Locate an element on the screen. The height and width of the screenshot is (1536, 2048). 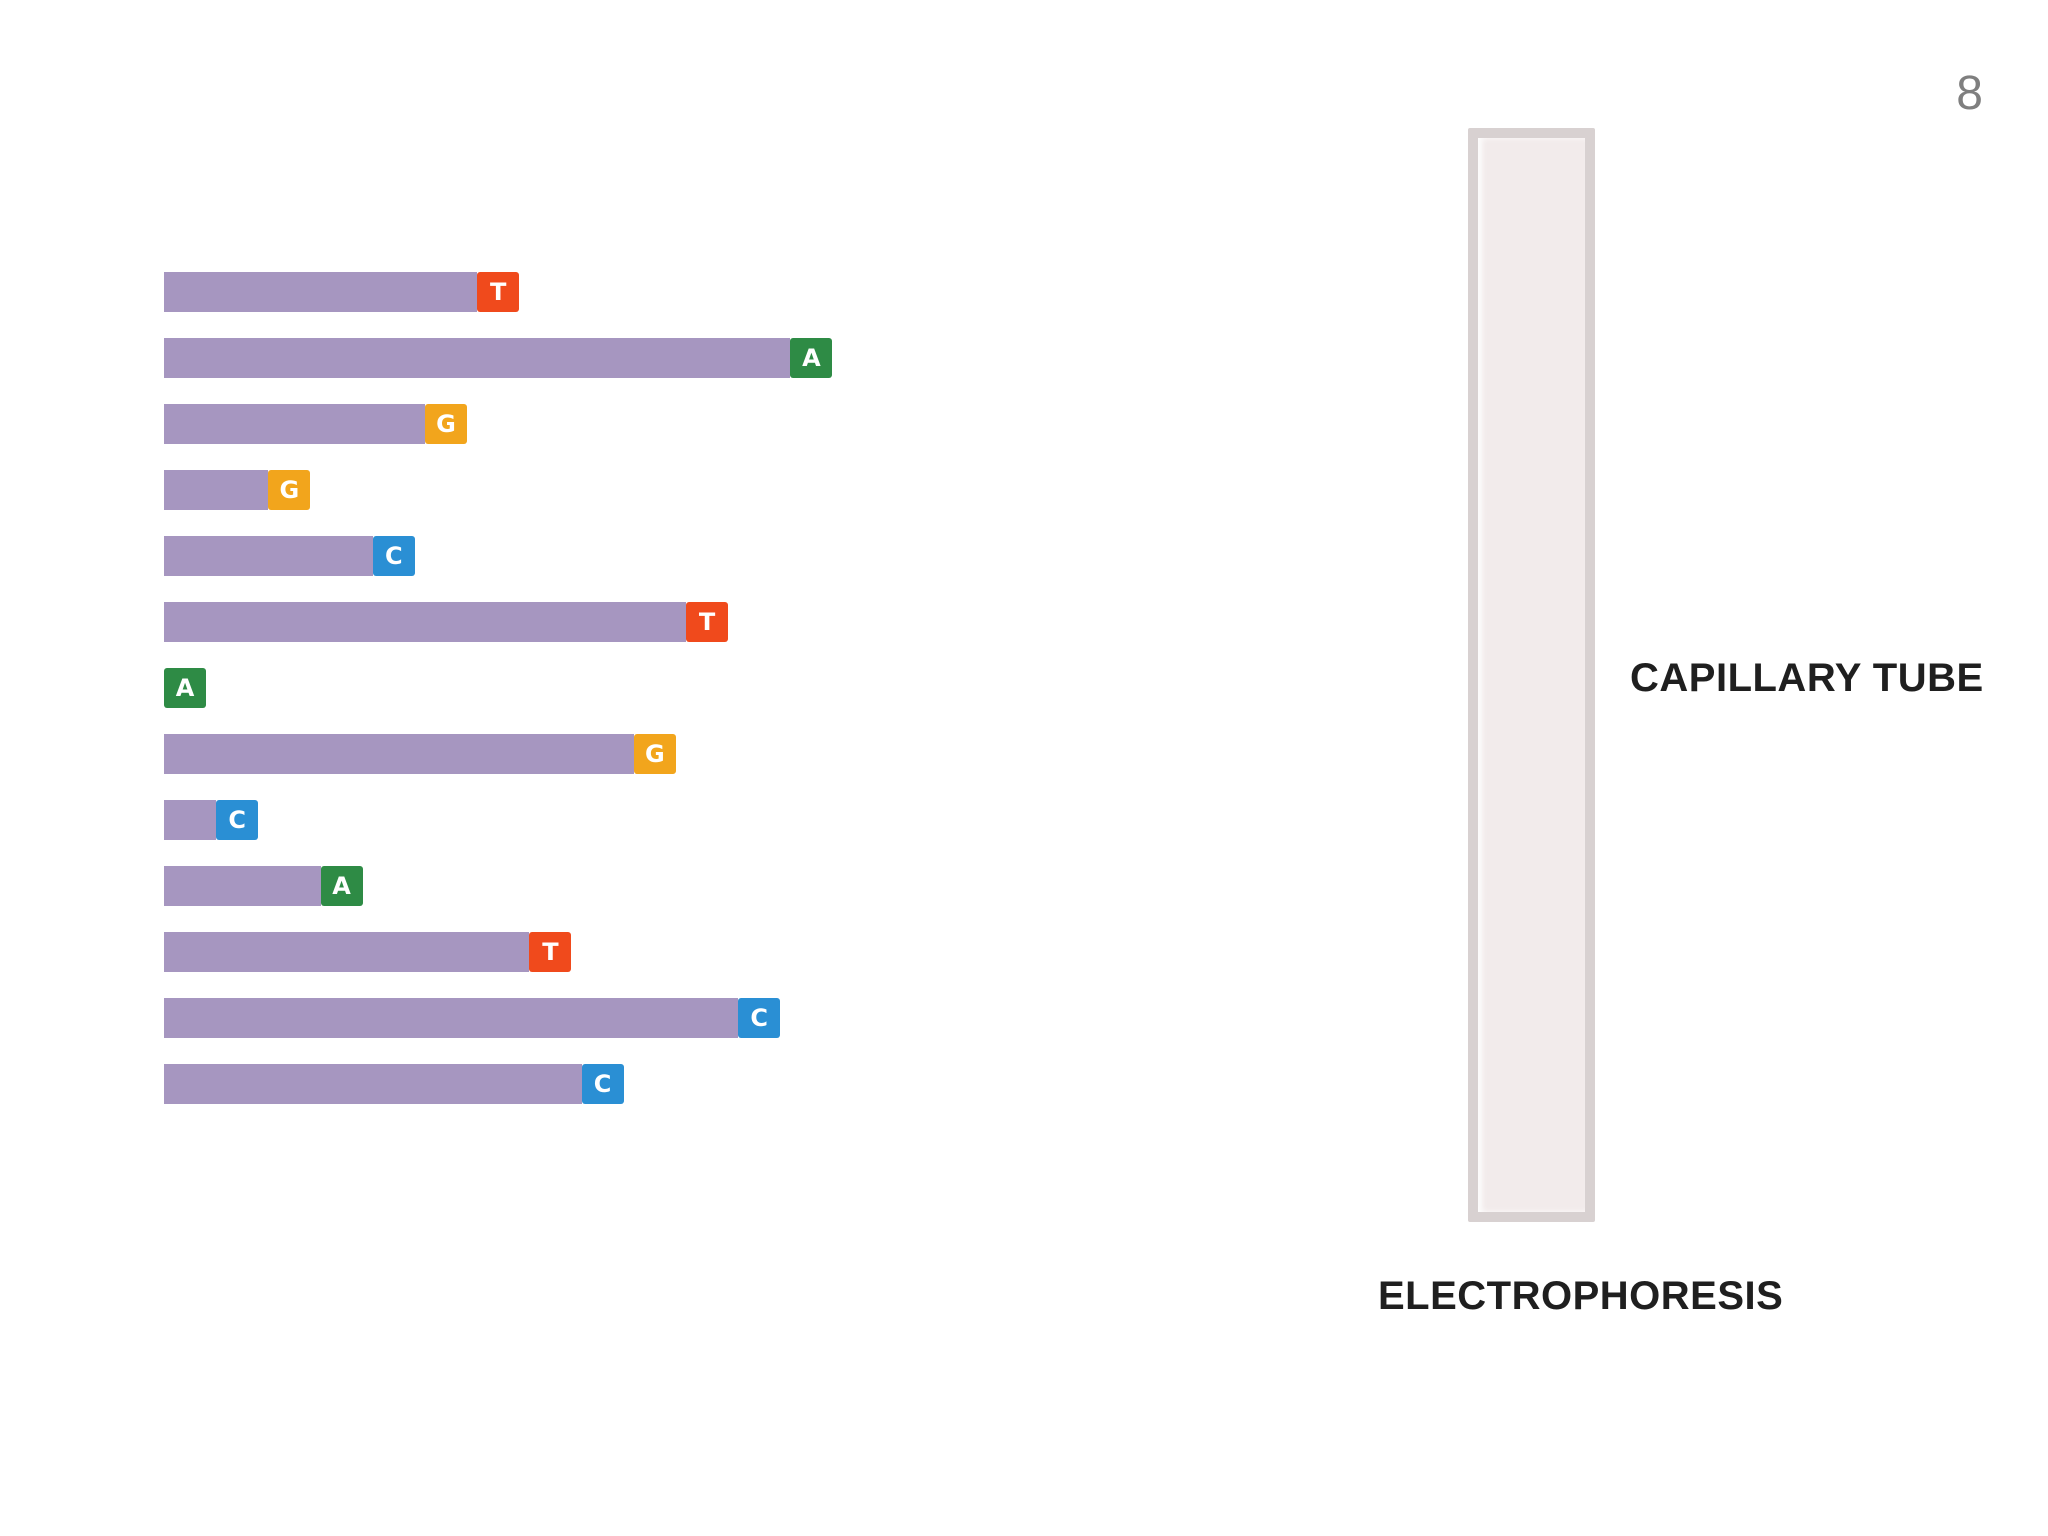
fragment-5: C is located at coordinates (289, 556).